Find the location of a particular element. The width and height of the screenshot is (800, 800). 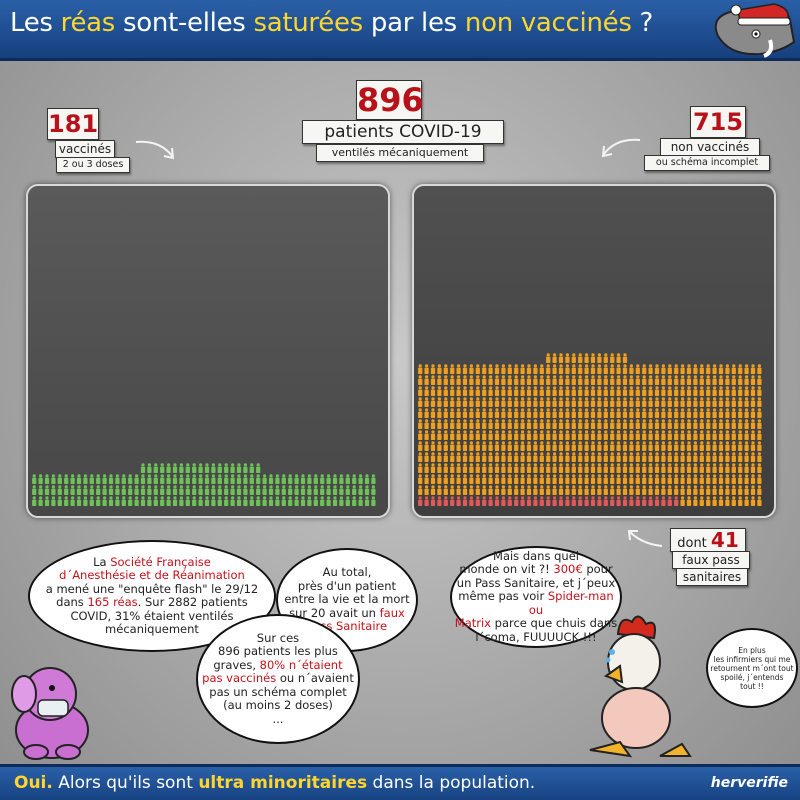

footer-highlight: ultra minoritaires is located at coordinates (283, 783).